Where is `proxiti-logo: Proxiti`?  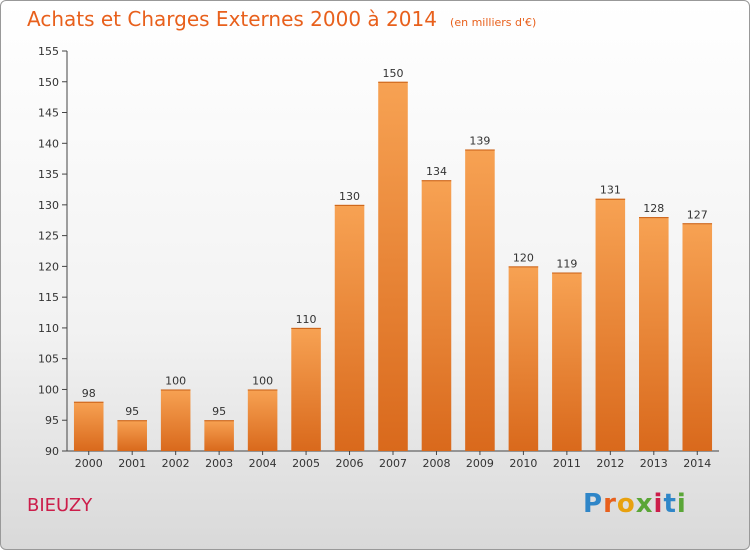 proxiti-logo: Proxiti is located at coordinates (635, 504).